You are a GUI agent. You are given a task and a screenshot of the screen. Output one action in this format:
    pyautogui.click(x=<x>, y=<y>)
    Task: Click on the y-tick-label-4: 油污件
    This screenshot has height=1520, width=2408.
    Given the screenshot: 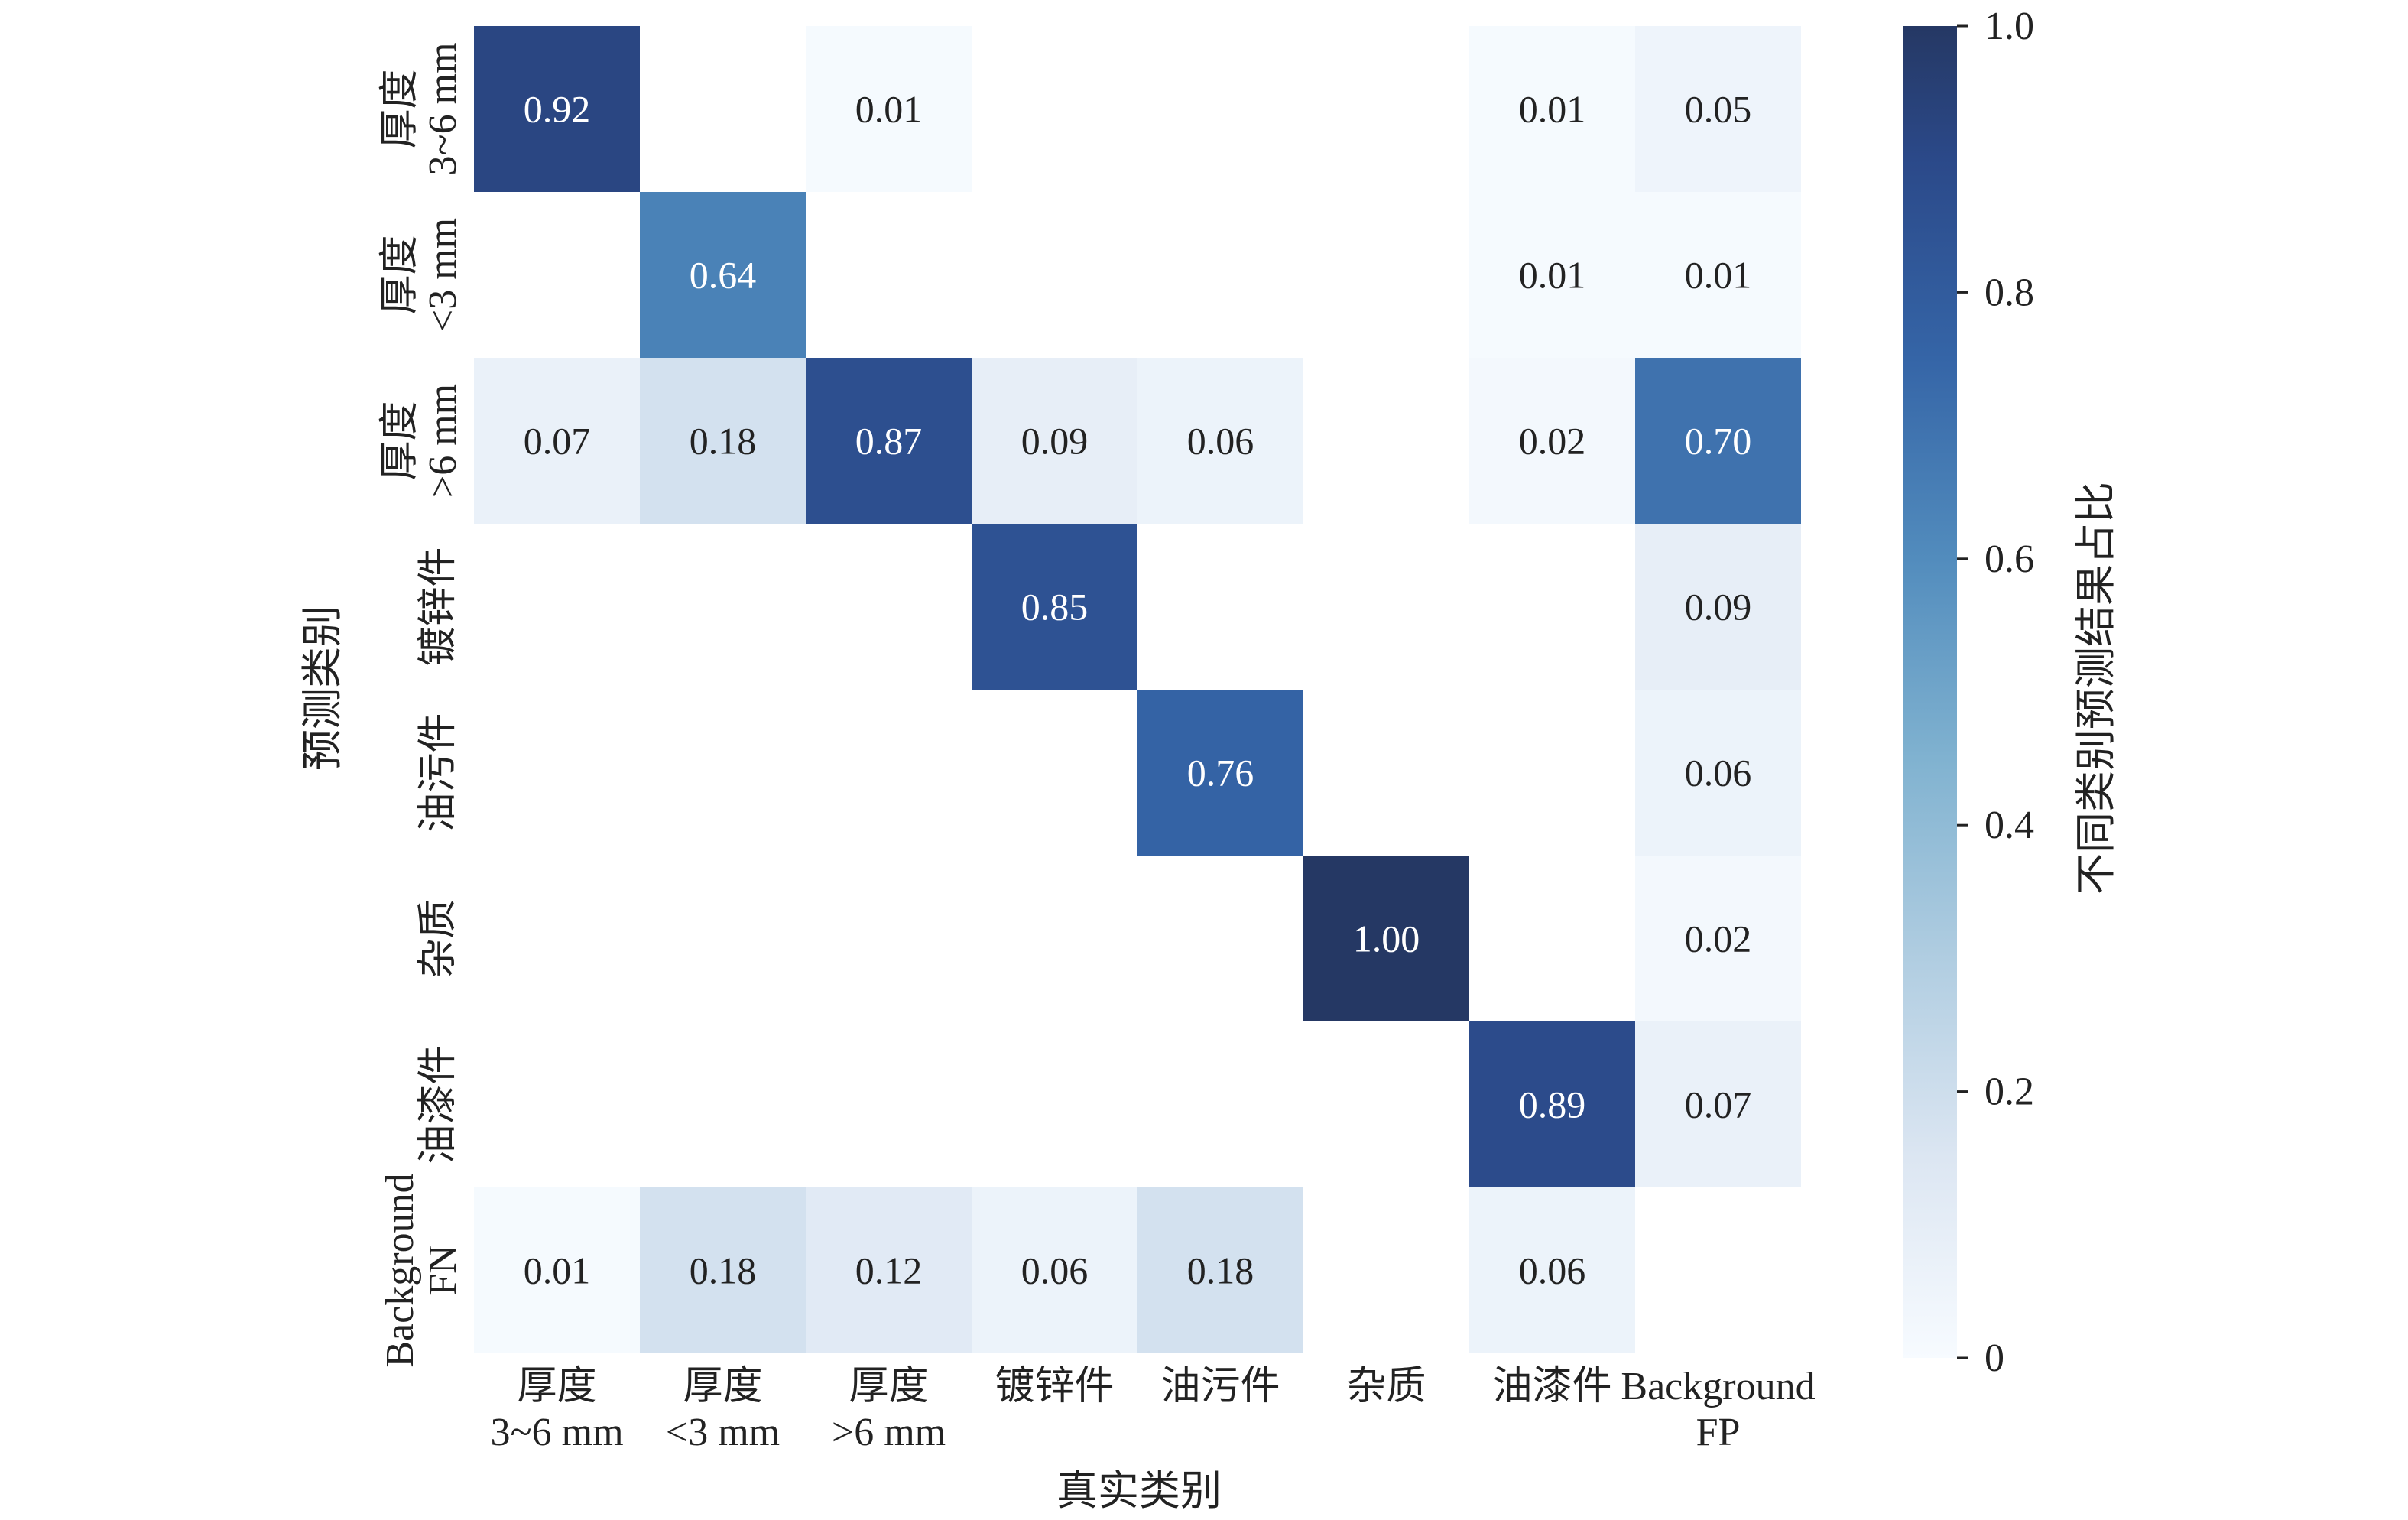 What is the action you would take?
    pyautogui.click(x=439, y=772)
    